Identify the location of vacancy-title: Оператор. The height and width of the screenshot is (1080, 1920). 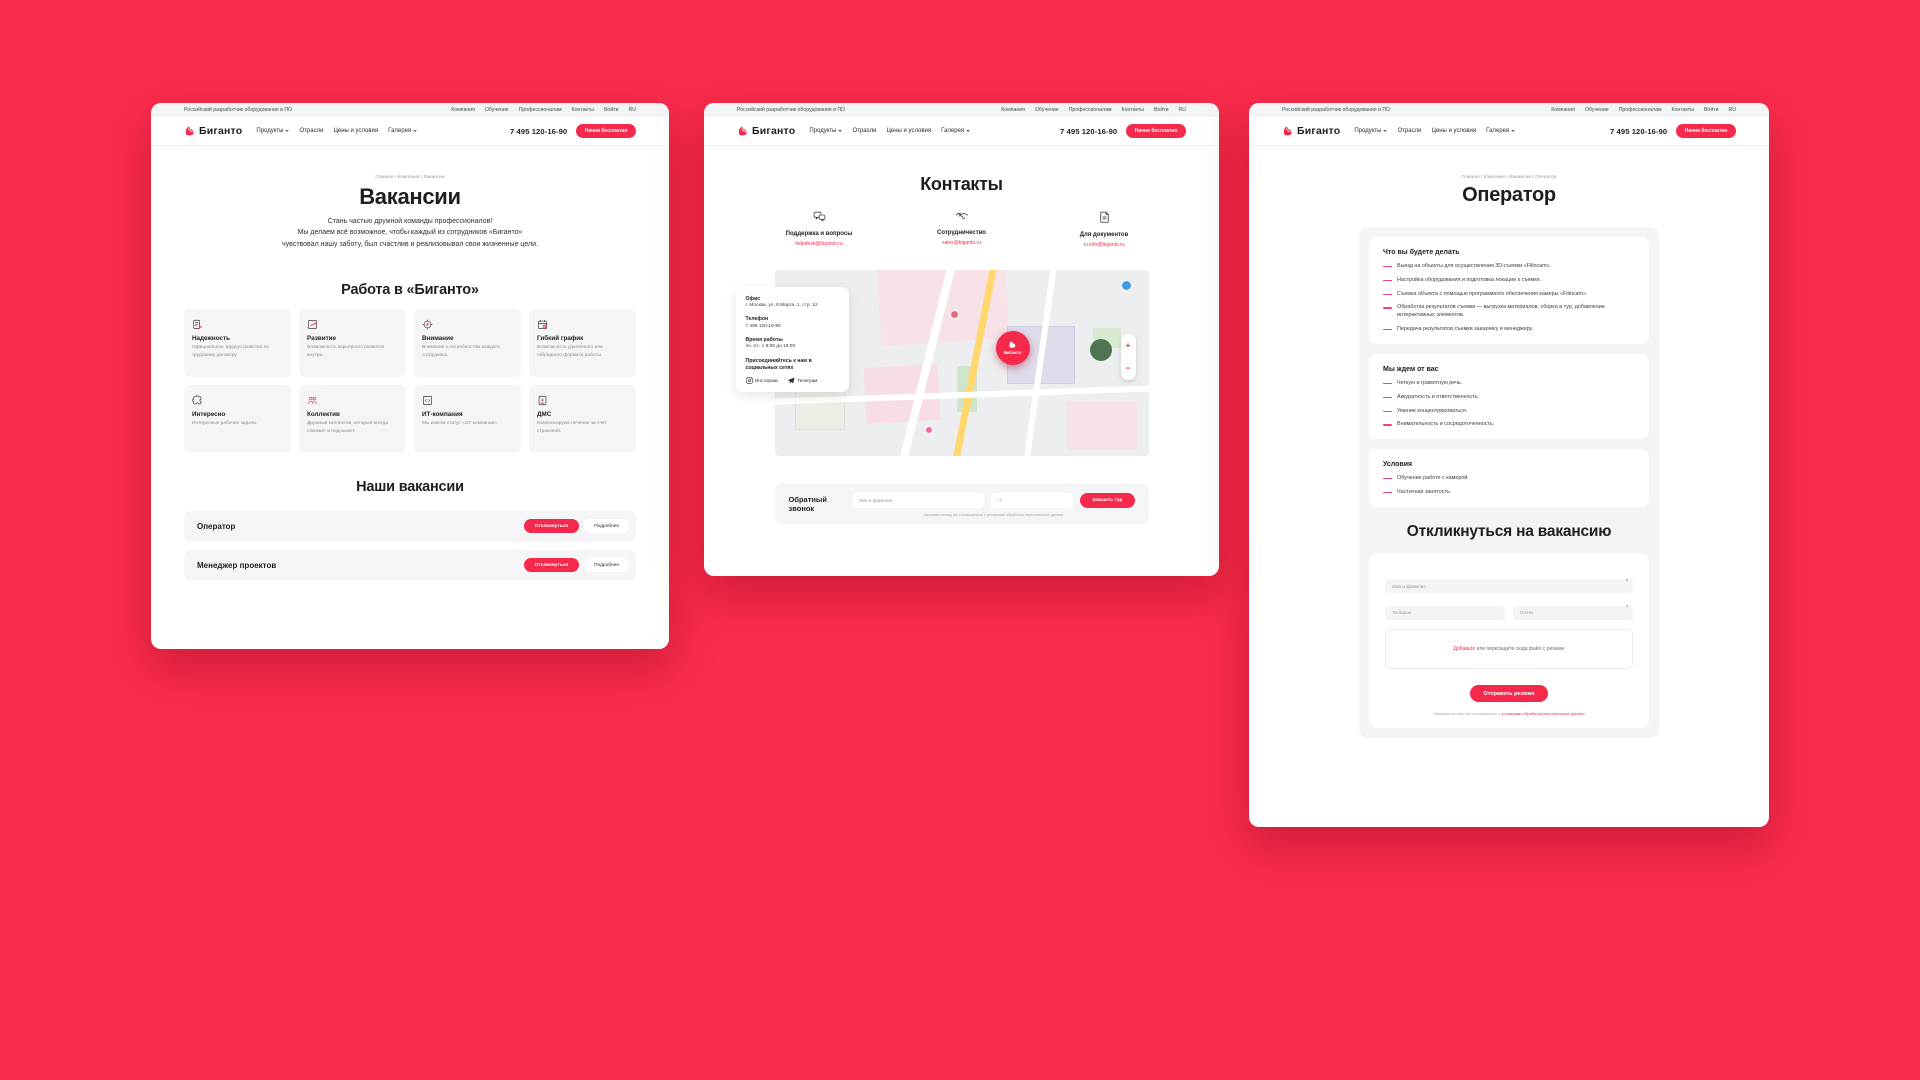
(216, 526).